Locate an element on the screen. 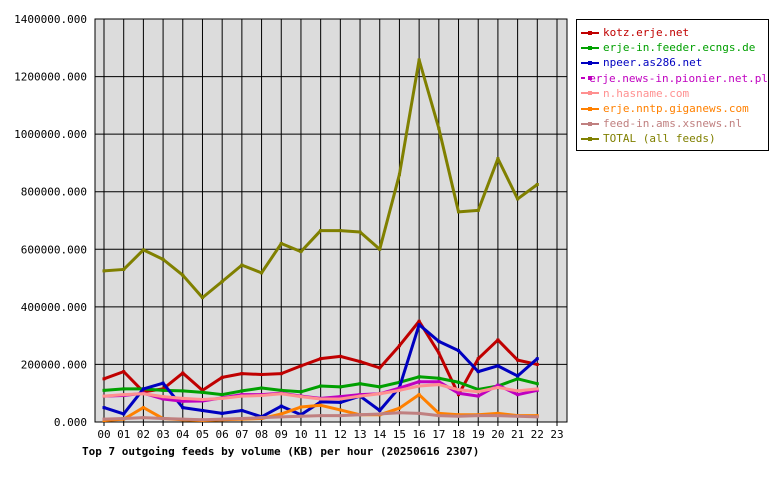 Image resolution: width=780 pixels, height=480 pixels. legend-entry: TOTAL (all feeds) is located at coordinates (674, 138).